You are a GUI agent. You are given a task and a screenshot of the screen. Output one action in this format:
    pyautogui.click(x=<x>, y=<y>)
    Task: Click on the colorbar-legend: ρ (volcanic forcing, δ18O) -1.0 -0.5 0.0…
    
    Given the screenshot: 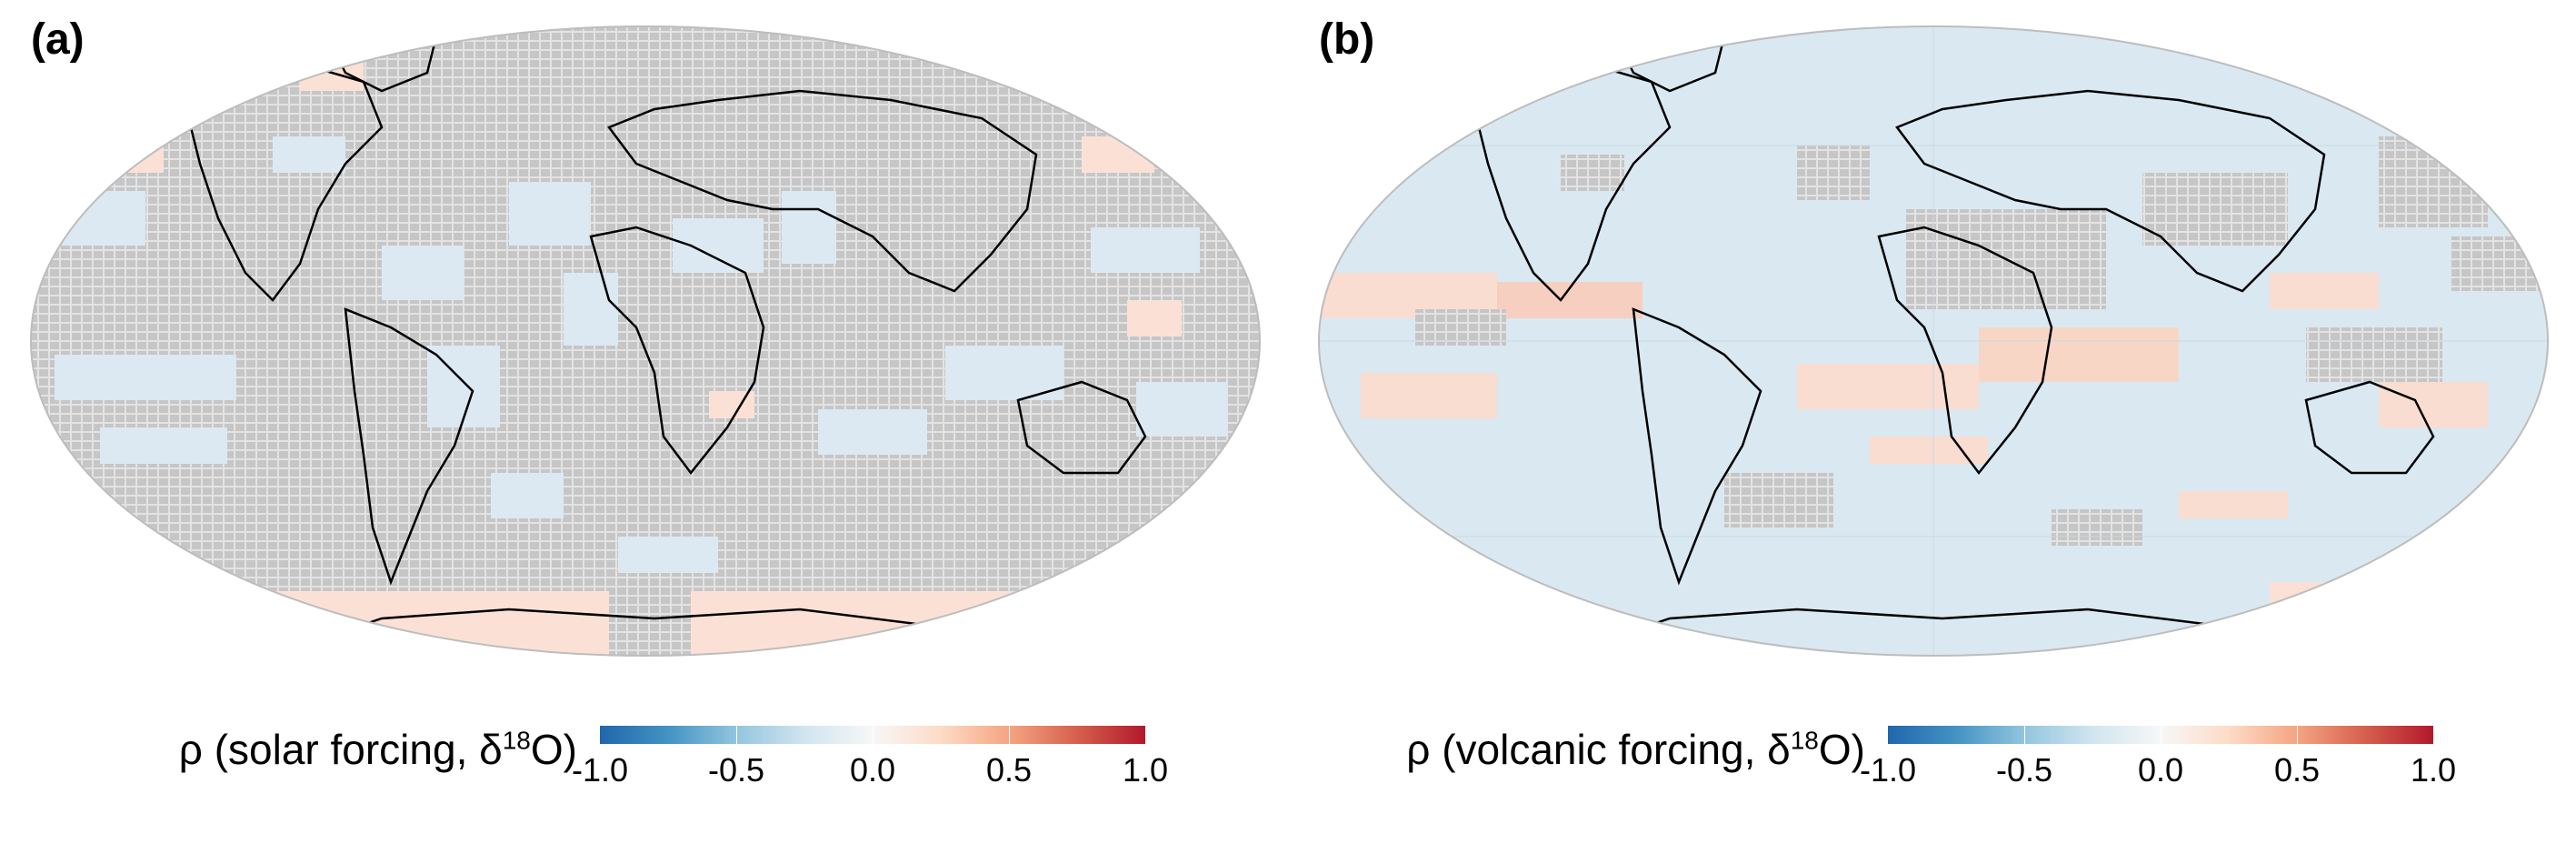 What is the action you would take?
    pyautogui.click(x=1938, y=761)
    